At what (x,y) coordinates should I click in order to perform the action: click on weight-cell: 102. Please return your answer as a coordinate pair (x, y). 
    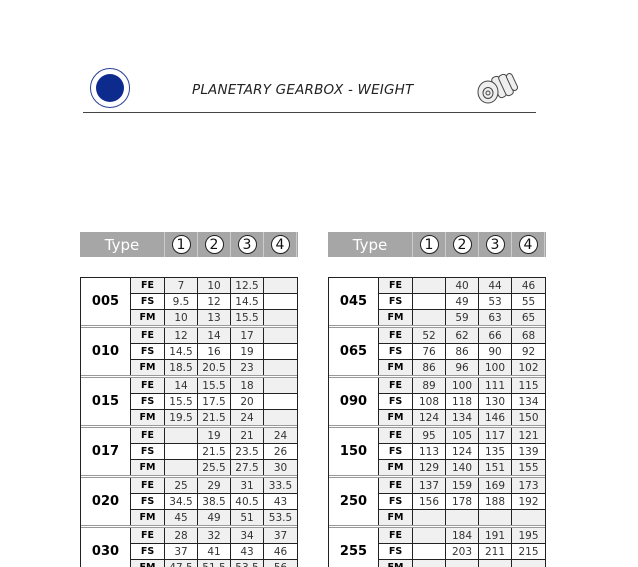
    Looking at the image, I should click on (528, 367).